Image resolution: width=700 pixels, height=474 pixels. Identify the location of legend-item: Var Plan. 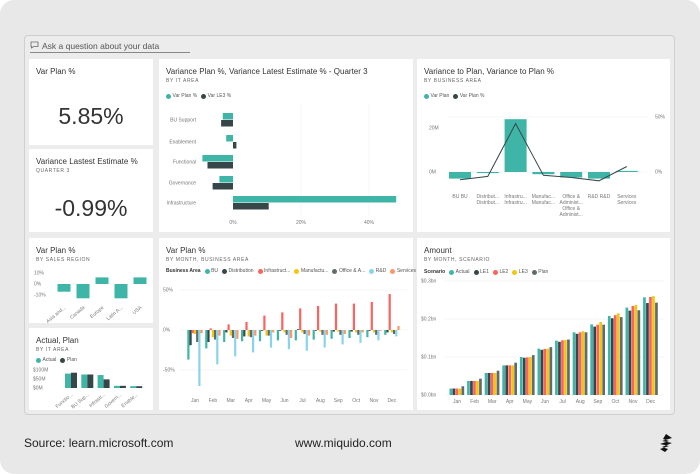
(436, 96).